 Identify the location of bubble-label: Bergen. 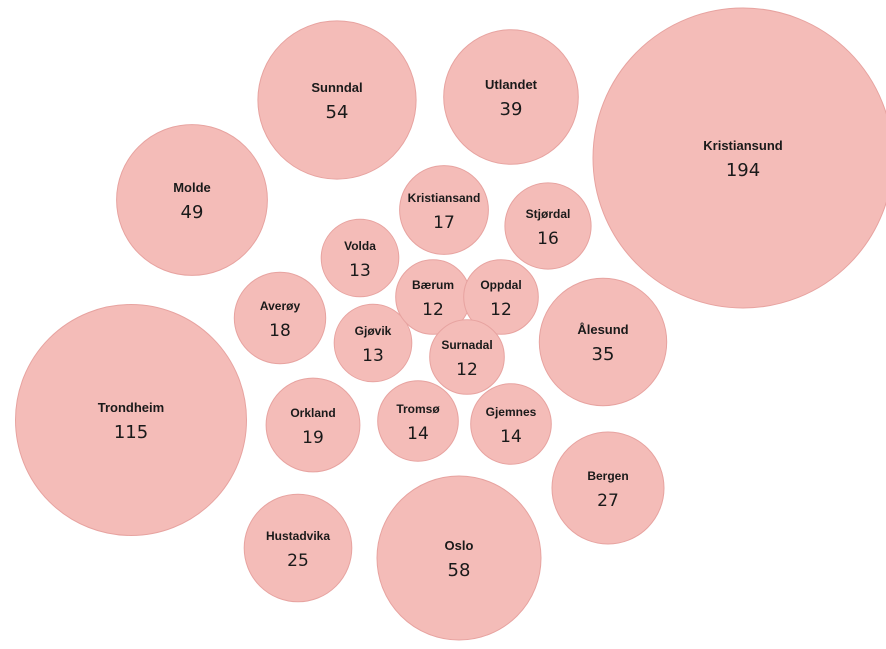
(607, 476).